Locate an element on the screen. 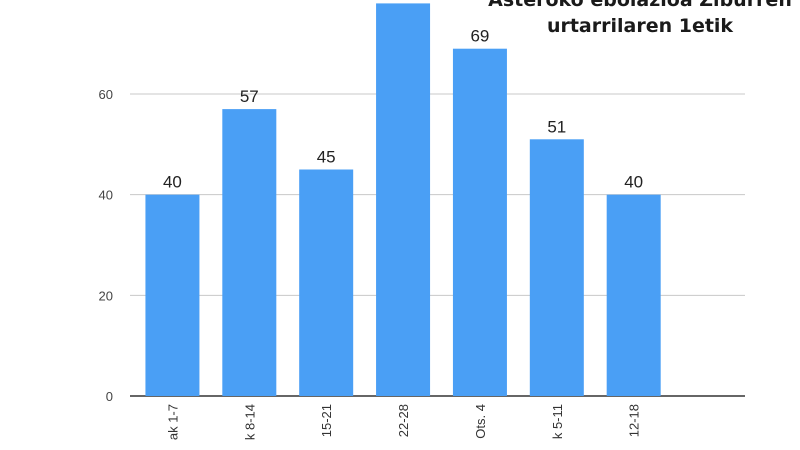  data-label: 51 is located at coordinates (556, 126).